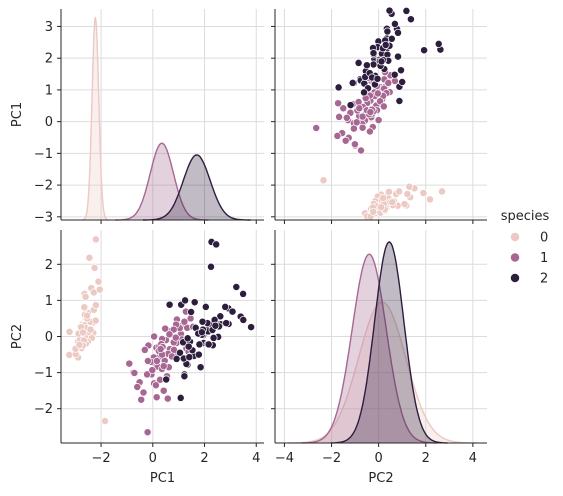 This screenshot has width=563, height=496. What do you see at coordinates (49, 27) in the screenshot?
I see `tick-label-y: 3` at bounding box center [49, 27].